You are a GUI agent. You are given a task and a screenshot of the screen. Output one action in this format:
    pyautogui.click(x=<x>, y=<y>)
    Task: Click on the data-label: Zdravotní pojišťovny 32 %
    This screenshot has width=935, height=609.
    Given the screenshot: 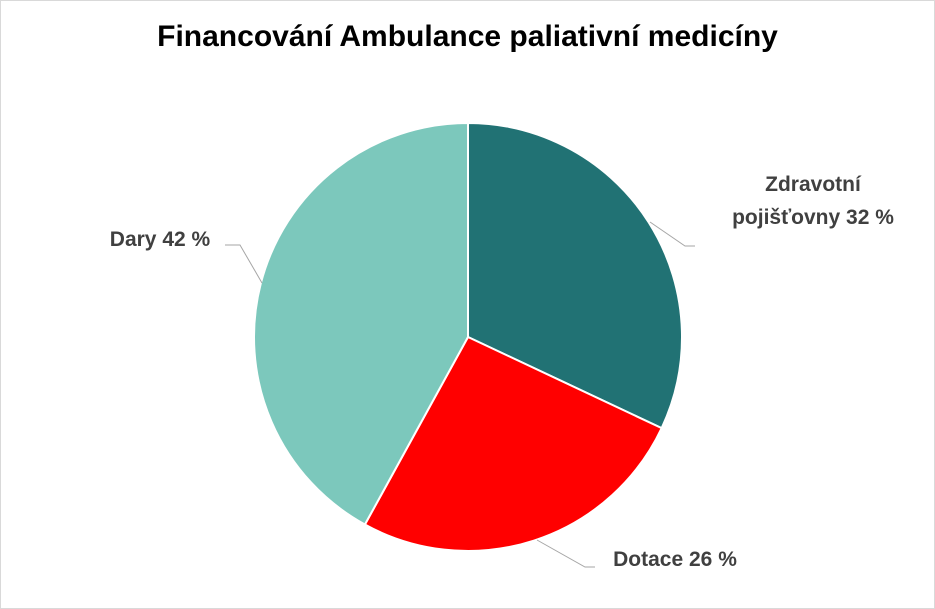 What is the action you would take?
    pyautogui.click(x=813, y=201)
    